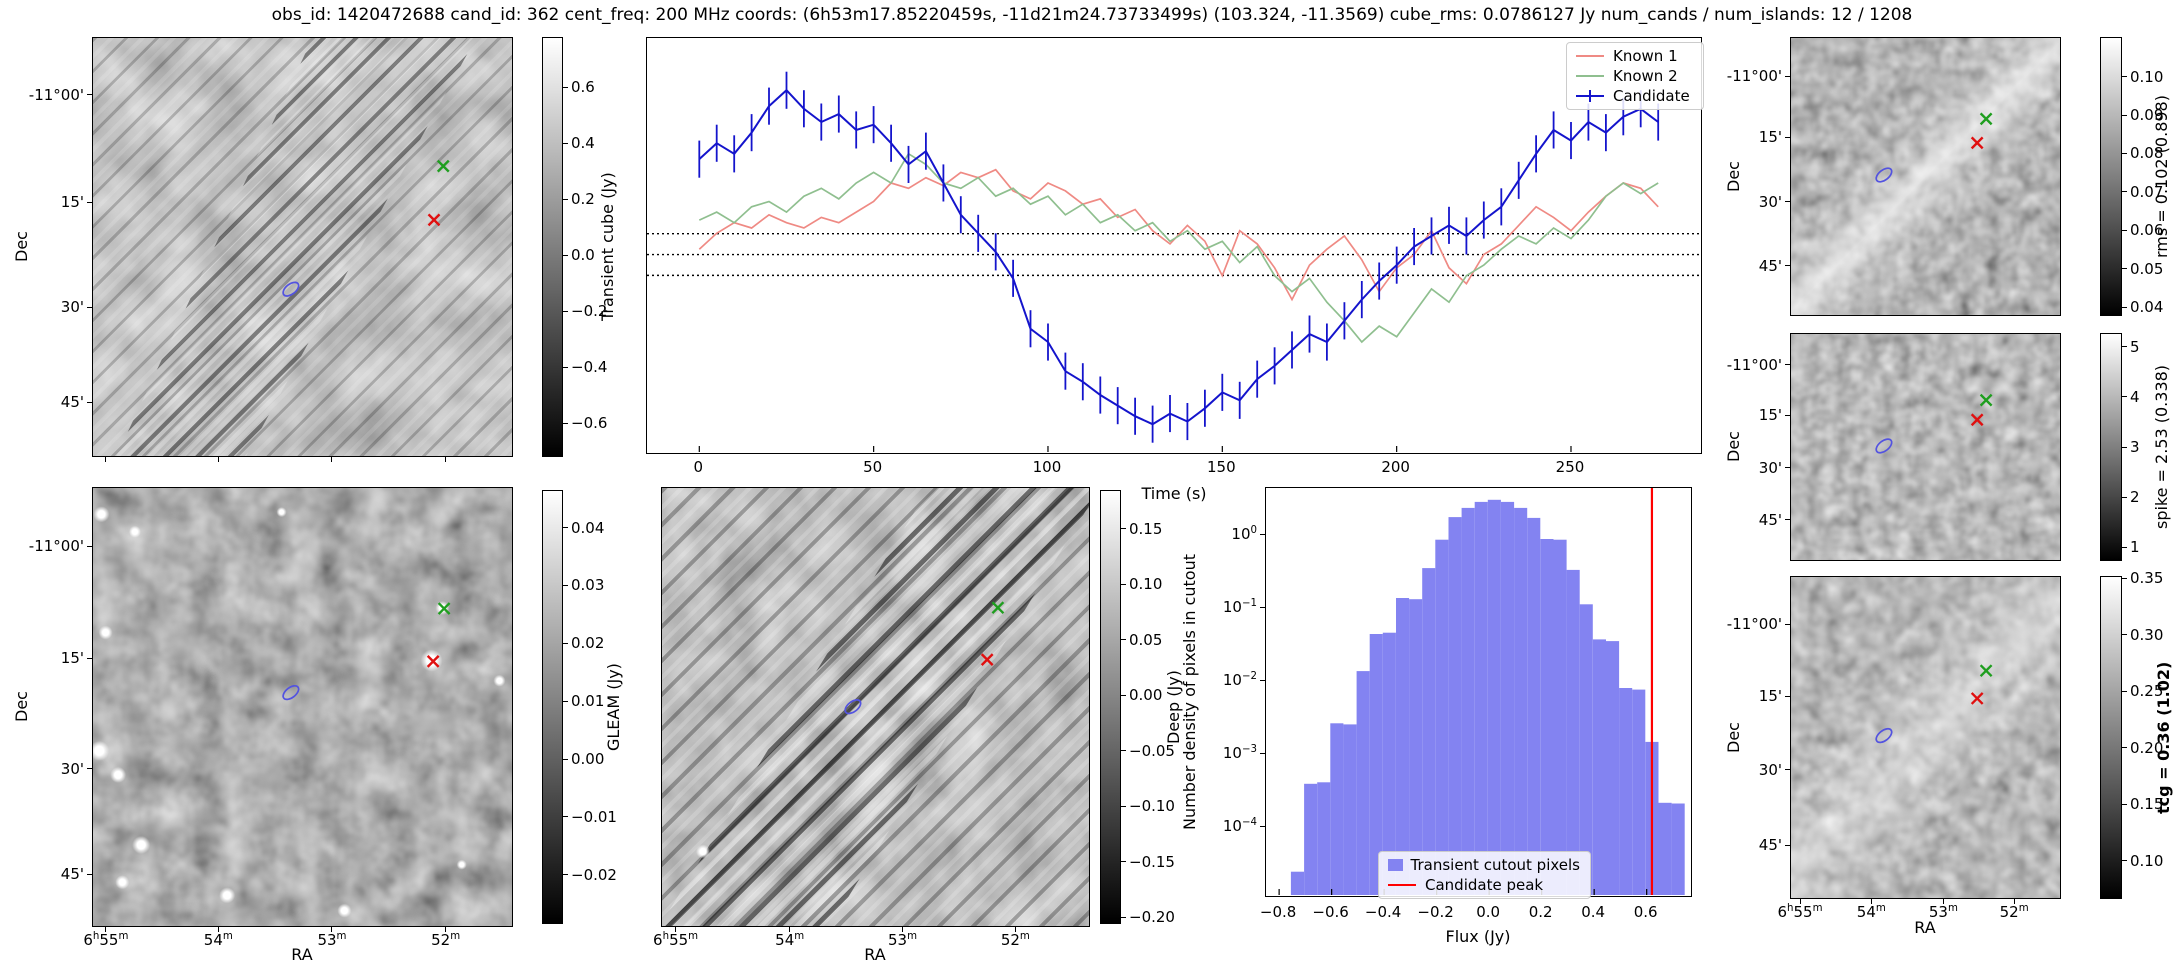  What do you see at coordinates (1146, 639) in the screenshot?
I see `colorbar-tick-label: 0.05` at bounding box center [1146, 639].